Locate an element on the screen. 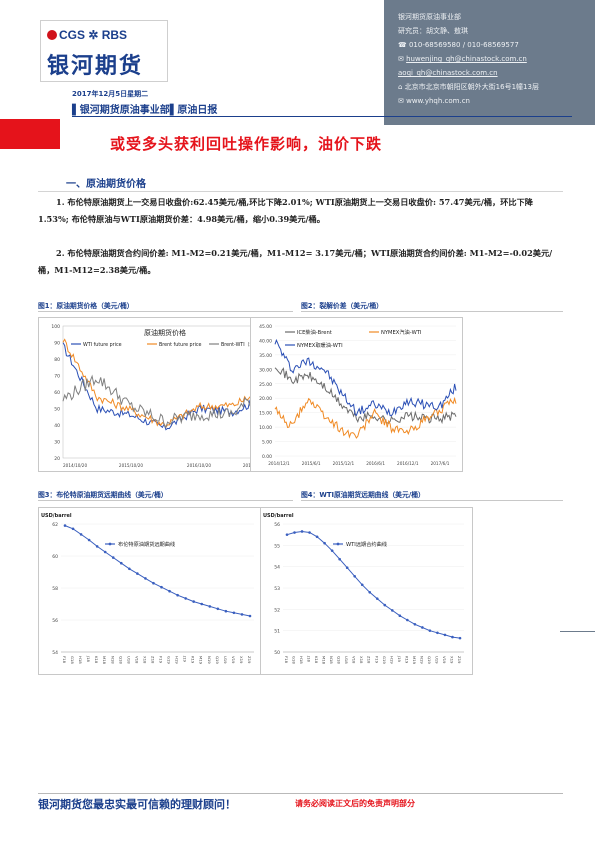 The image size is (595, 842). fig1-legend-label: Brent future price is located at coordinates (180, 345).